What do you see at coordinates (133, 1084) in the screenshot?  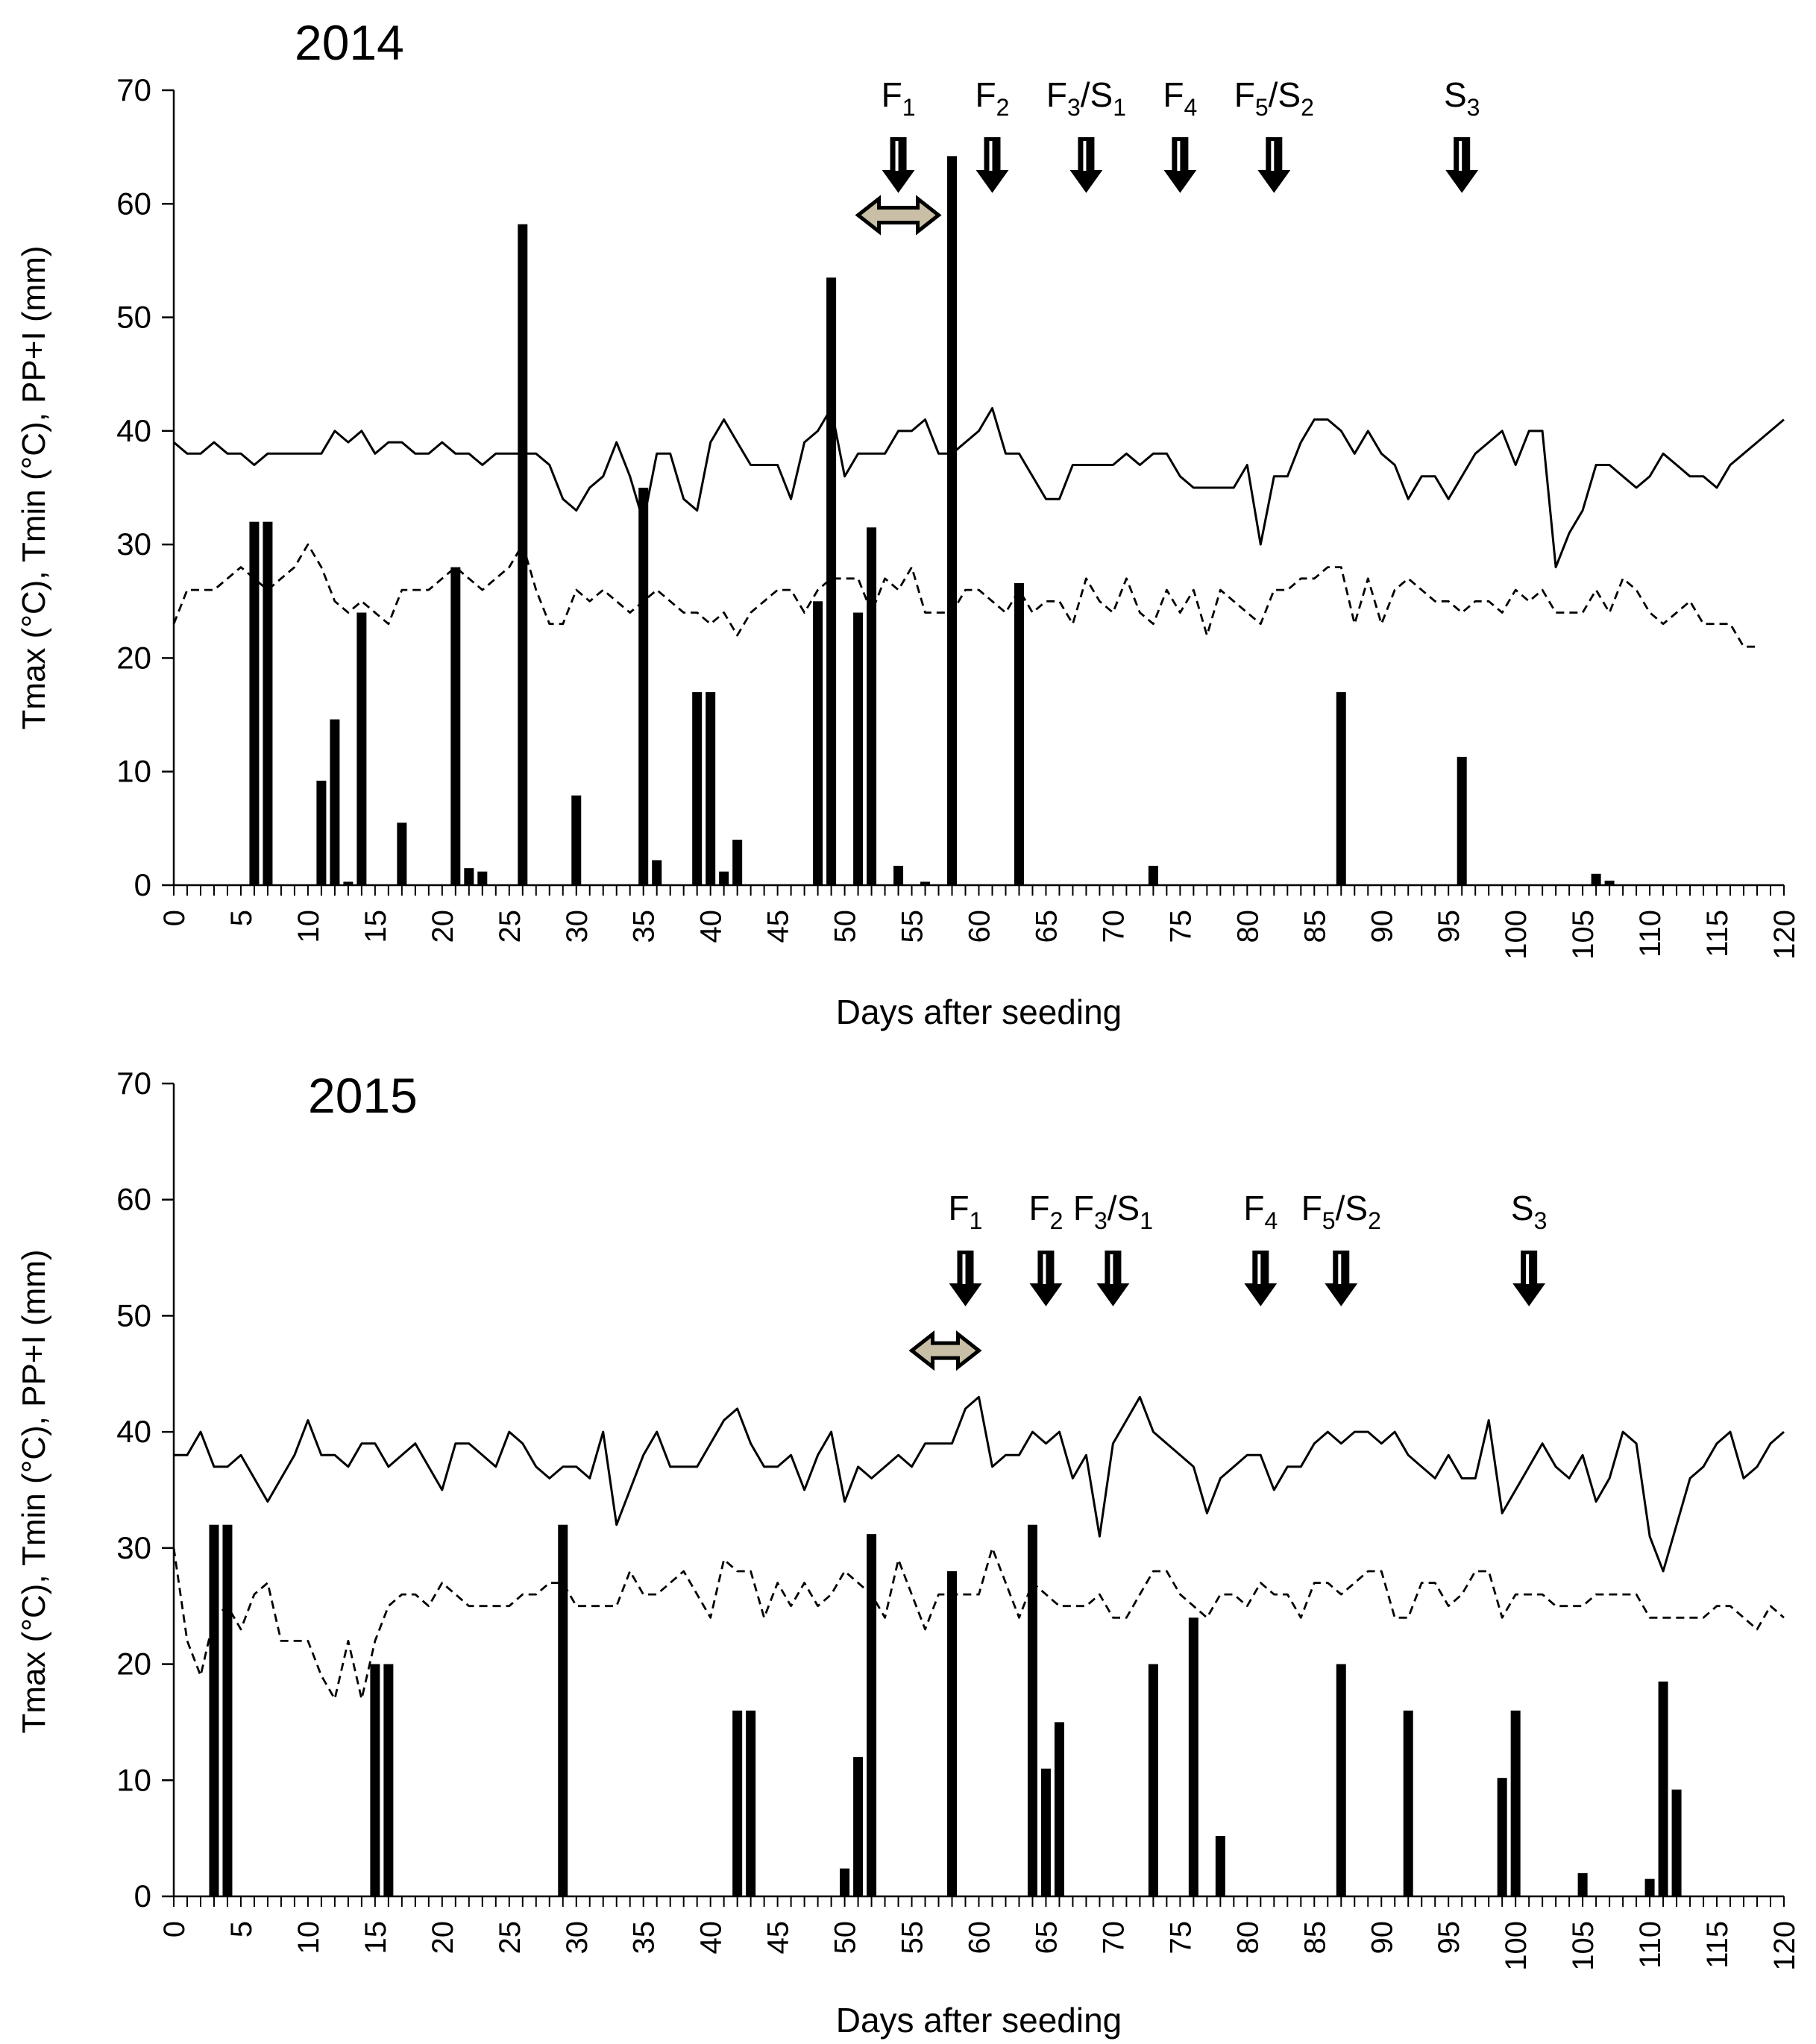 I see `y-tick-label: 70` at bounding box center [133, 1084].